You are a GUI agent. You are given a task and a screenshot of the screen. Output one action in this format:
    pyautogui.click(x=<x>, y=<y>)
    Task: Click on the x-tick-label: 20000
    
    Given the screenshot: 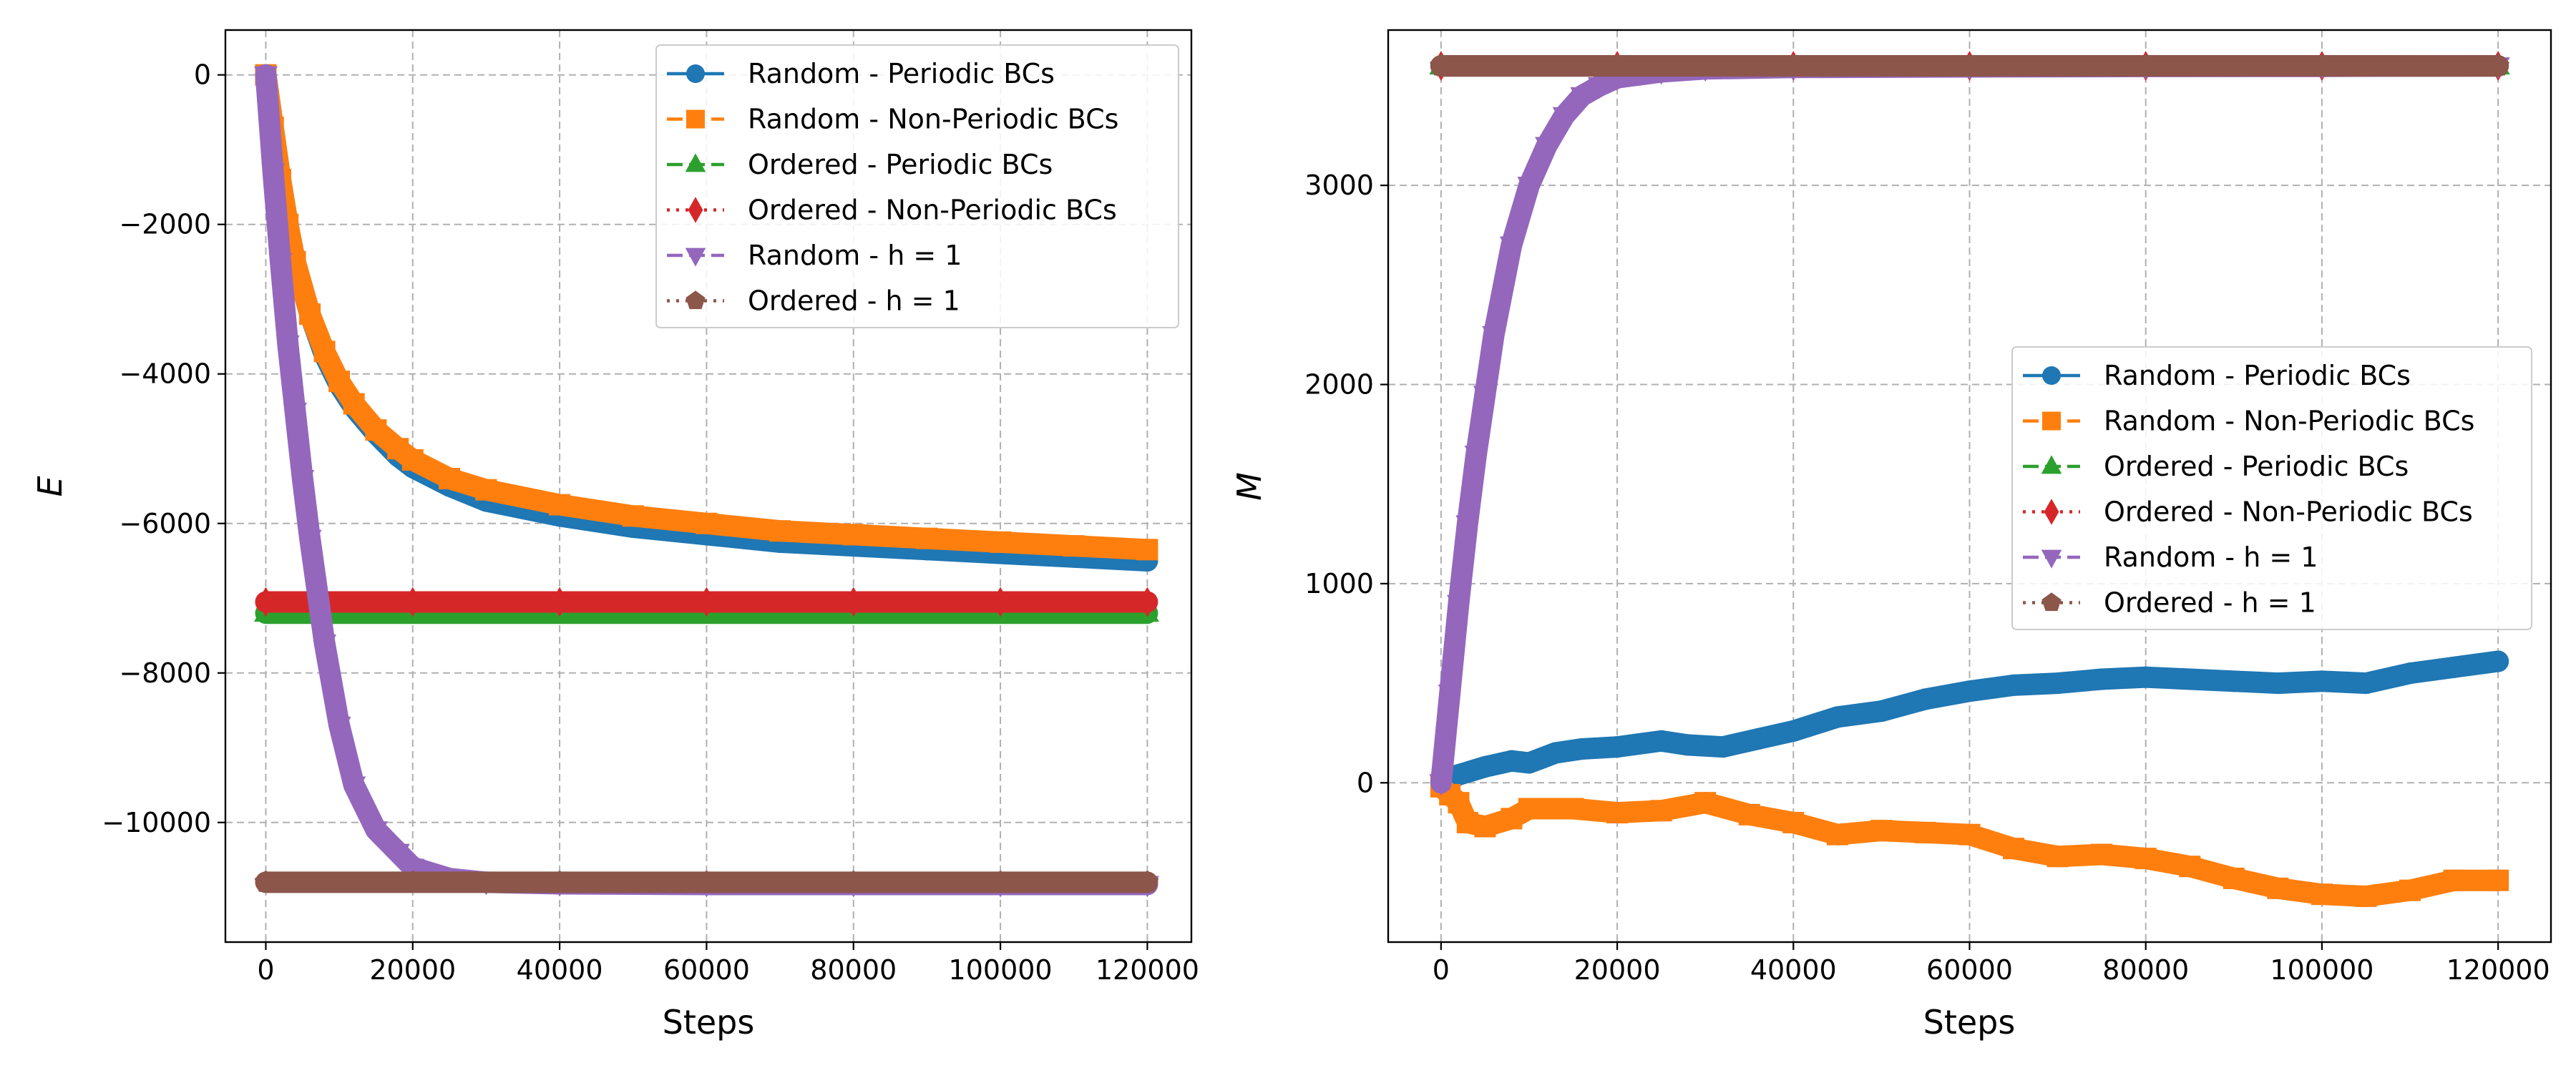 What is the action you would take?
    pyautogui.click(x=412, y=970)
    